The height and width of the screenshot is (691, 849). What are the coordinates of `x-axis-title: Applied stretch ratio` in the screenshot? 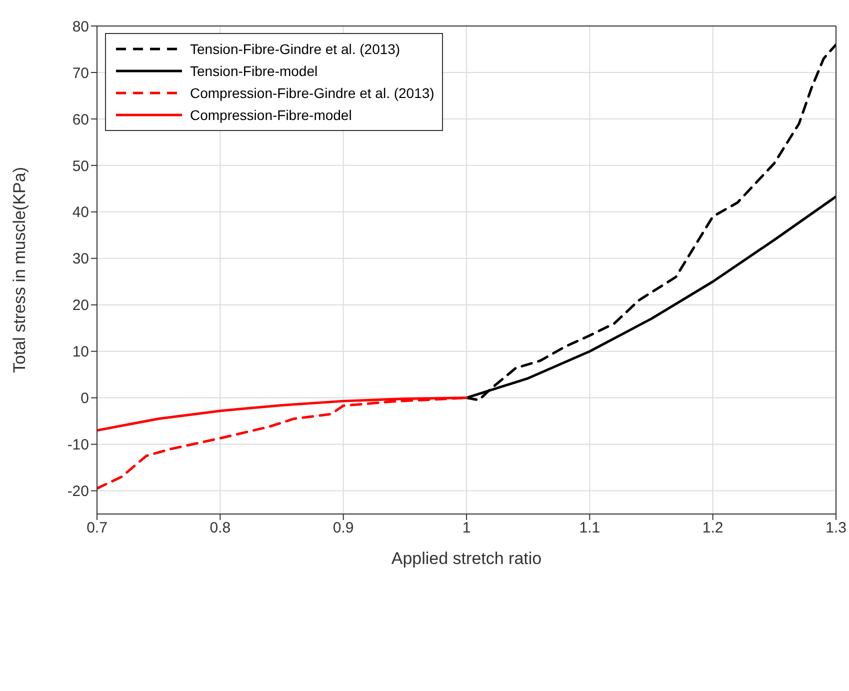 It's located at (466, 558).